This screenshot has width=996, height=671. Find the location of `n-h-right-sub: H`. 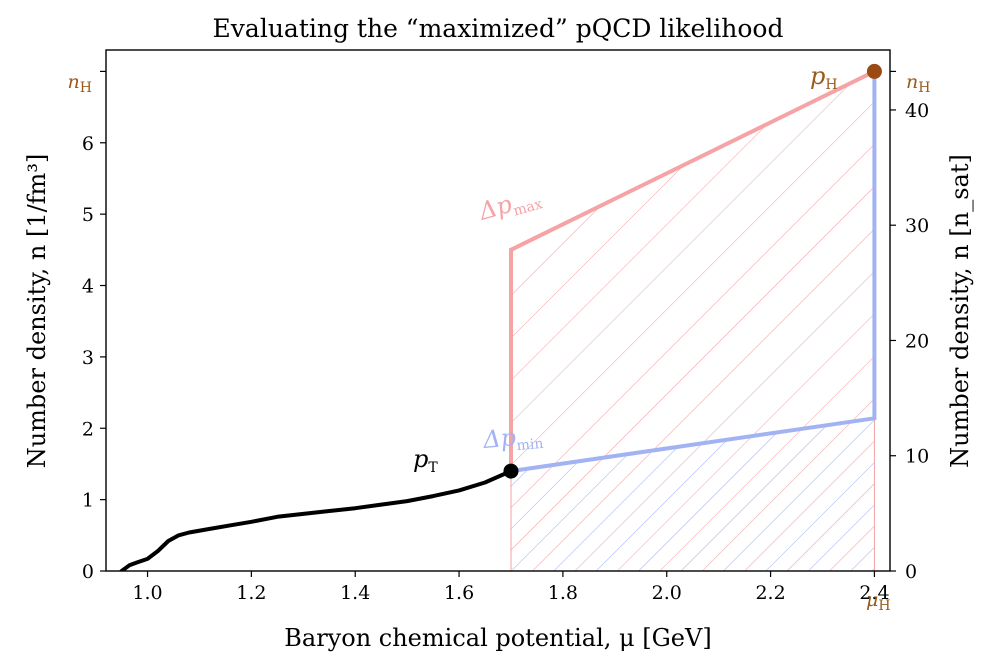

n-h-right-sub: H is located at coordinates (924, 88).